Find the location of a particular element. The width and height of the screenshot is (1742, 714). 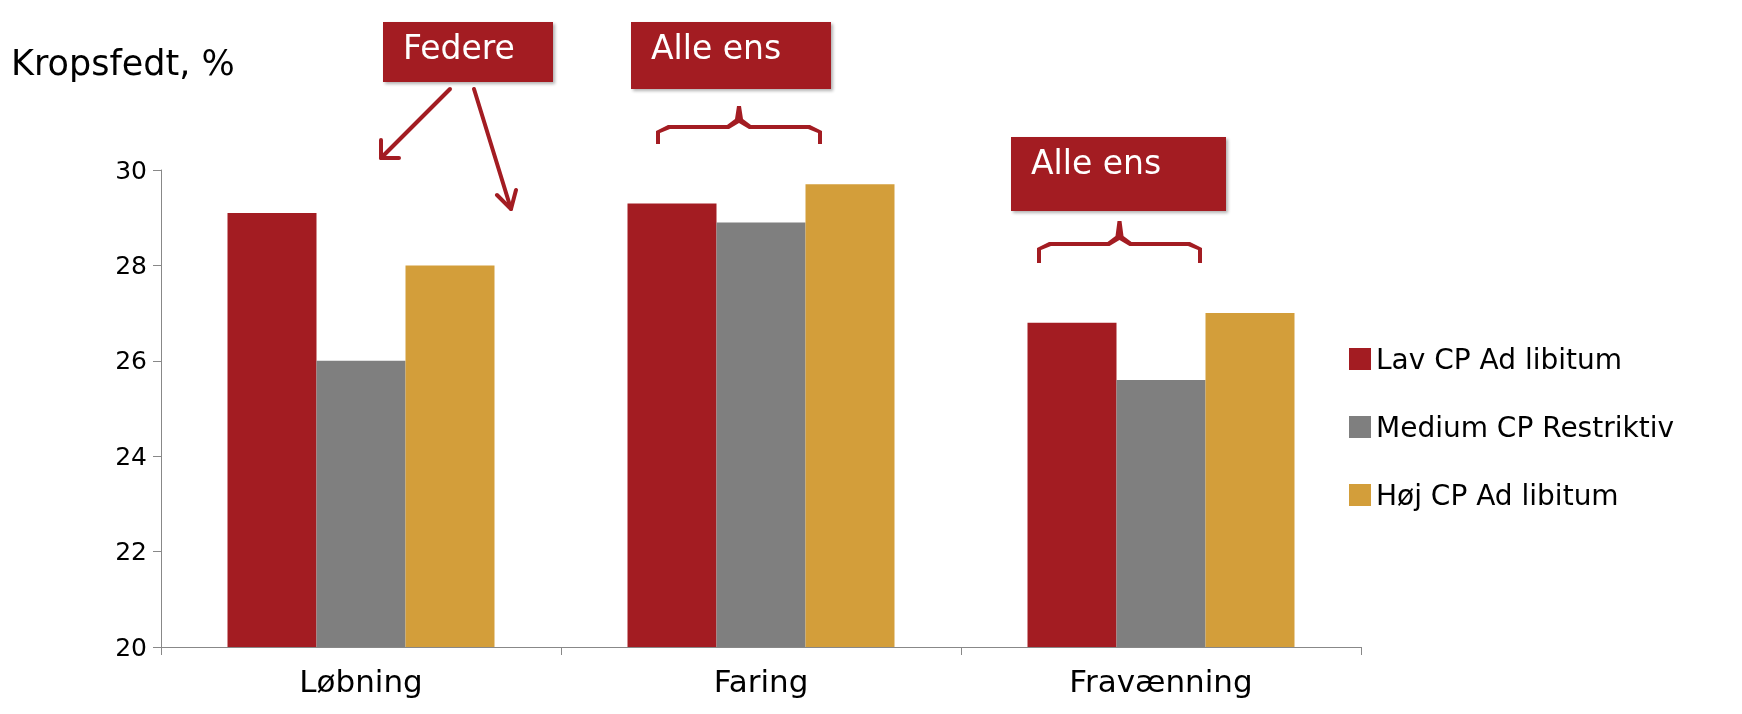

text: Alle ens is located at coordinates (731, 55).